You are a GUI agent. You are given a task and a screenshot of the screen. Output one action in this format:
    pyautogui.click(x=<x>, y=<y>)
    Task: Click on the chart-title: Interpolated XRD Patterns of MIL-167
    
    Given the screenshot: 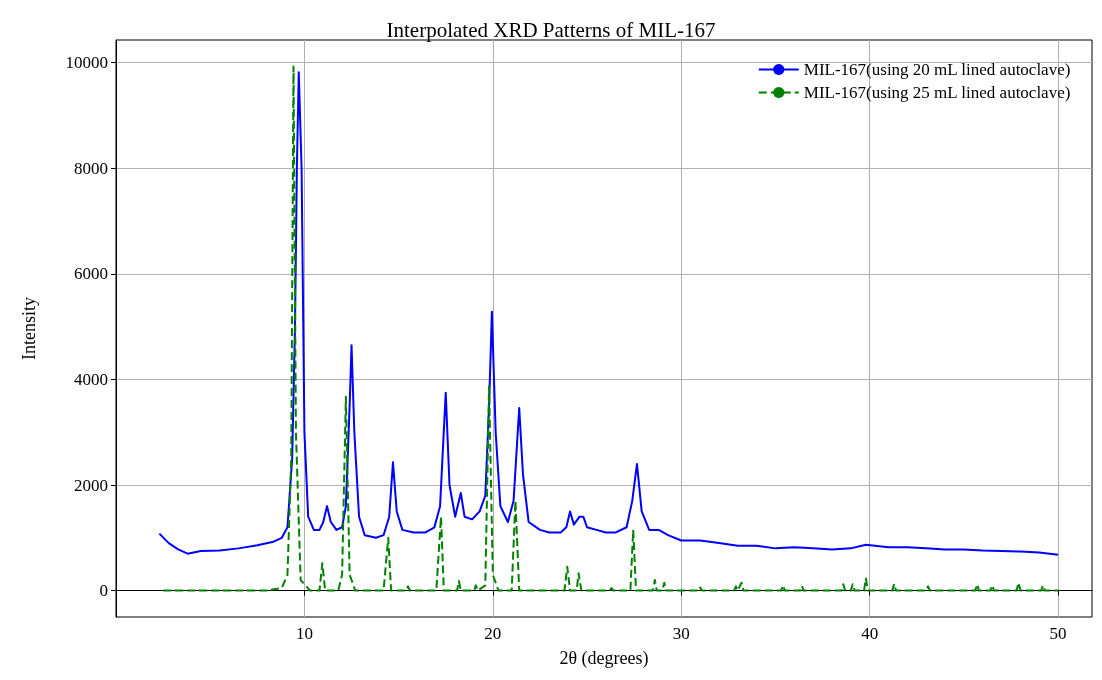 What is the action you would take?
    pyautogui.click(x=551, y=29)
    